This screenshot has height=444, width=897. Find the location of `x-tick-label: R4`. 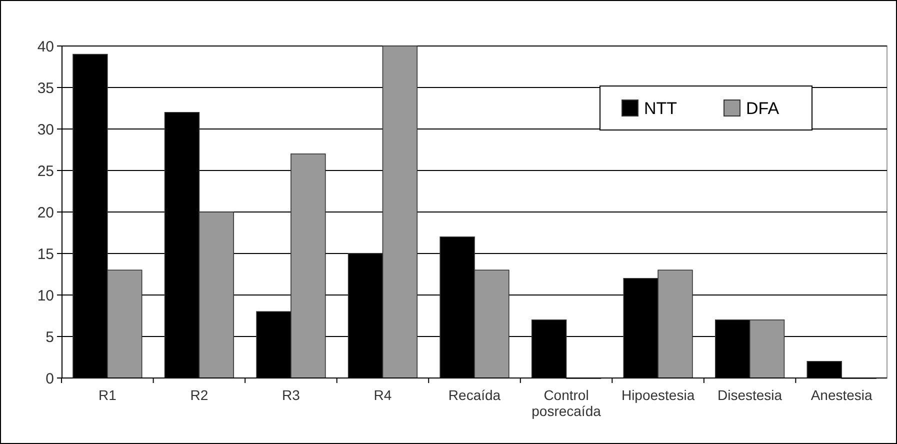

x-tick-label: R4 is located at coordinates (383, 395).